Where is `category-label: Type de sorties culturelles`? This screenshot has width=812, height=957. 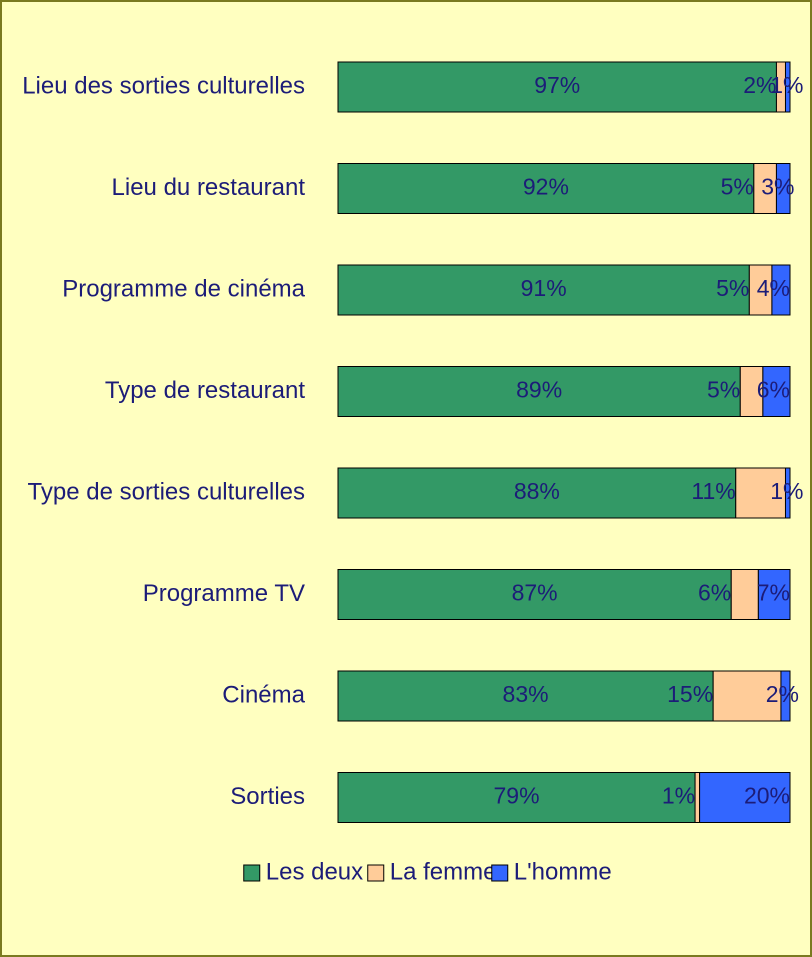
category-label: Type de sorties culturelles is located at coordinates (166, 491).